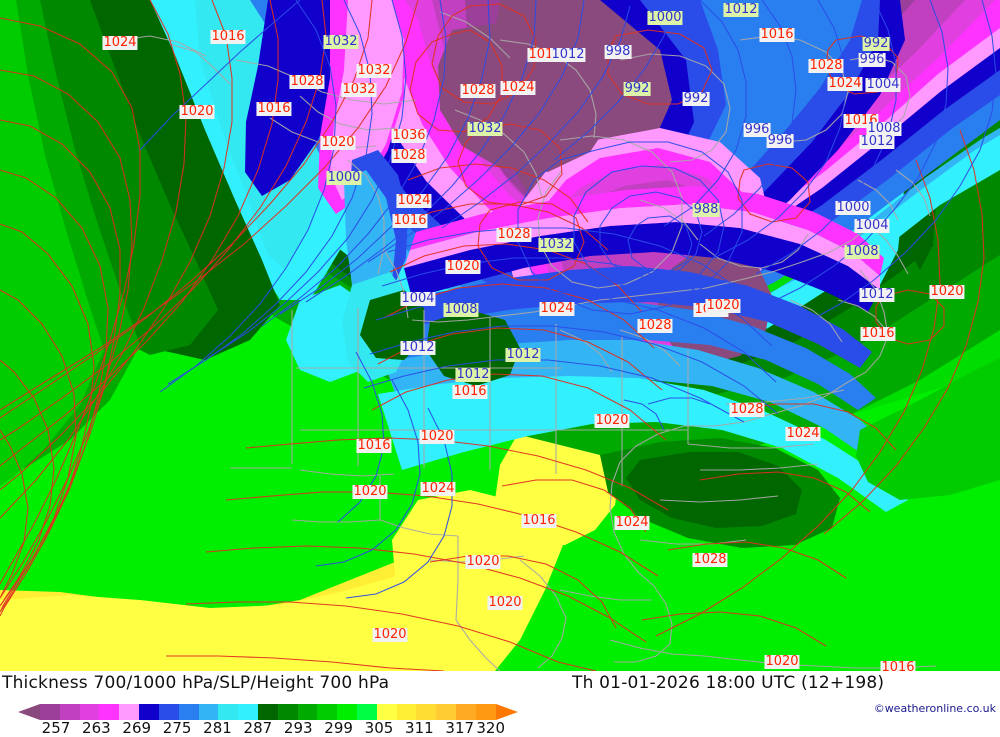 This screenshot has width=1000, height=737. I want to click on fill-band-pink, so click(642, 247).